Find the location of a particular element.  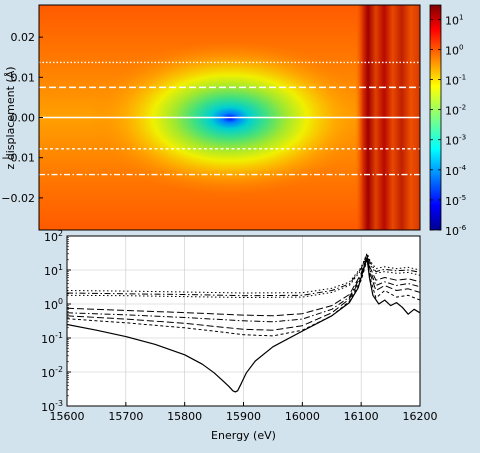

heatmap-y-tick-label: 0.00 is located at coordinates (23, 118).